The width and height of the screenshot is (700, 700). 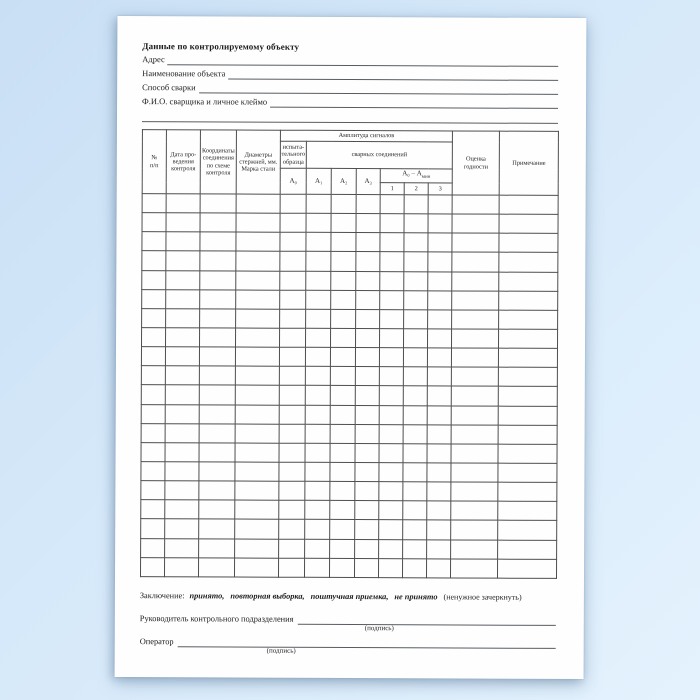 I want to click on field-address: Адрес, so click(x=350, y=60).